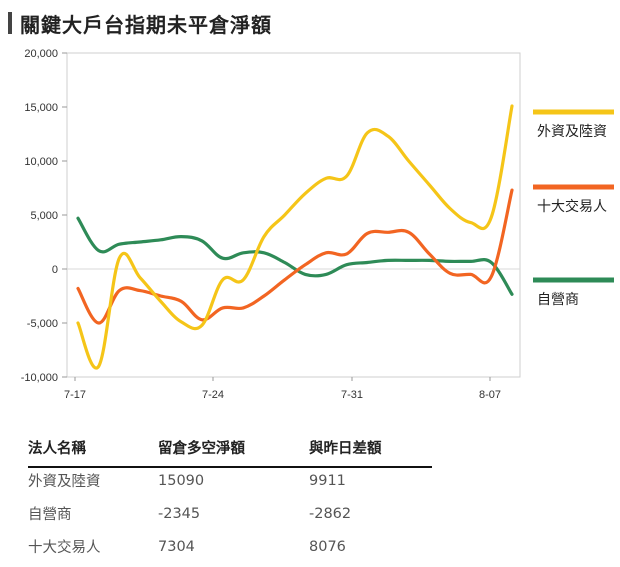  What do you see at coordinates (231, 480) in the screenshot?
I see `table-row: 外資及陸資 15090 9911` at bounding box center [231, 480].